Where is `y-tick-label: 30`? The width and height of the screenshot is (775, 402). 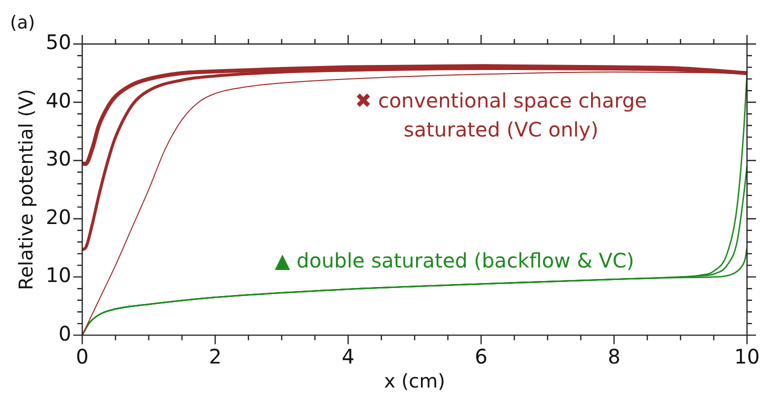
y-tick-label: 30 is located at coordinates (59, 158).